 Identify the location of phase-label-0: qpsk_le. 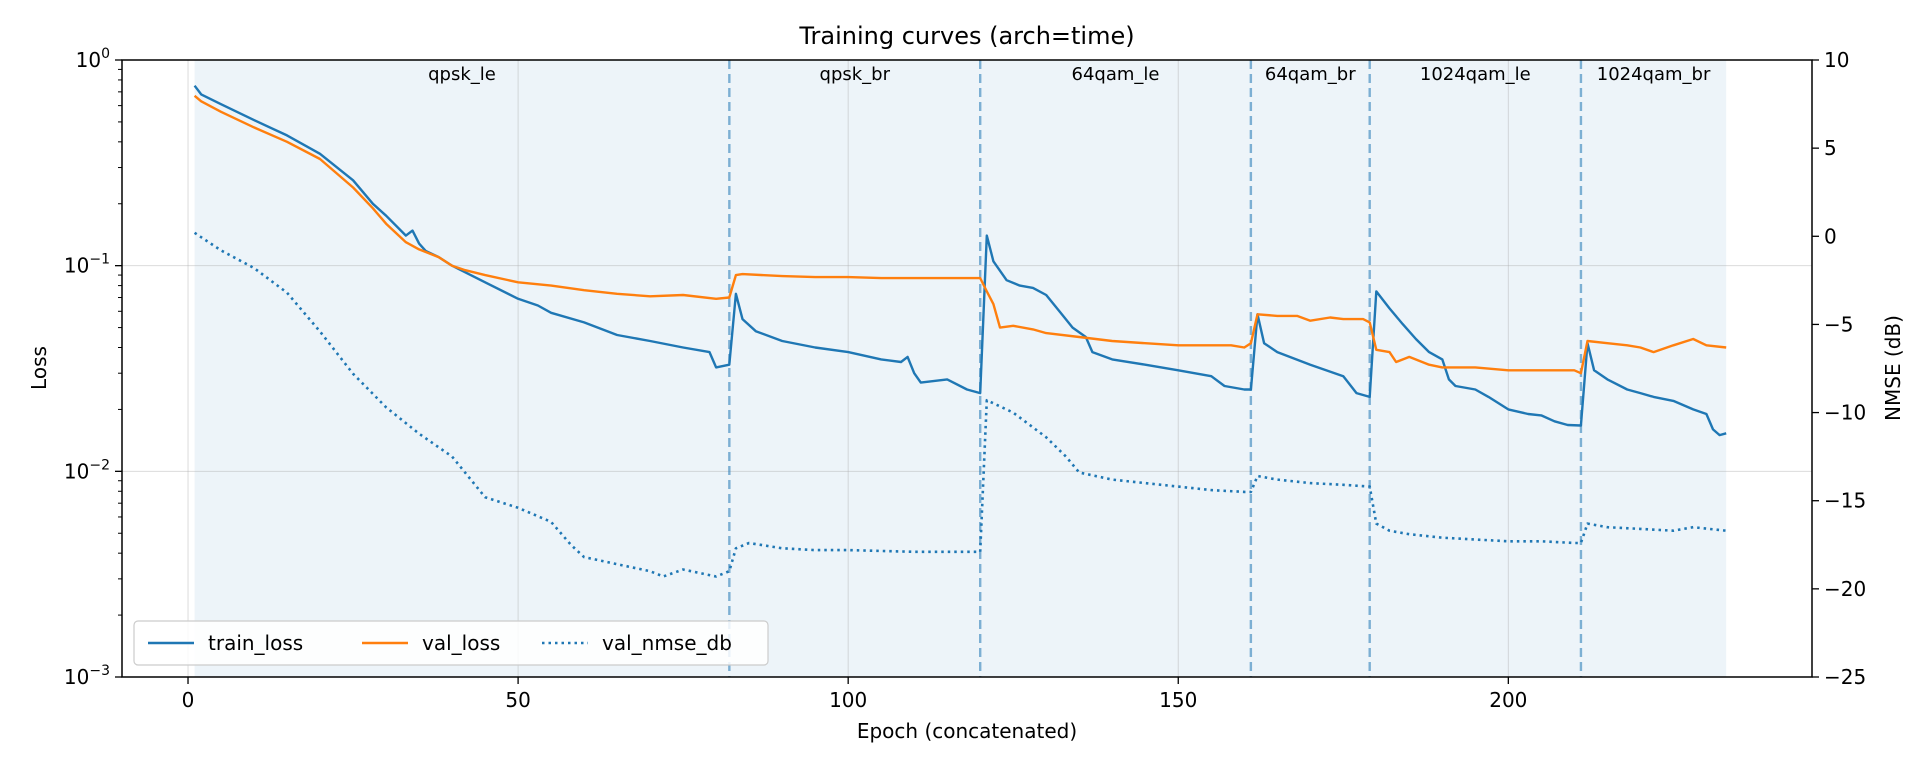
(462, 74).